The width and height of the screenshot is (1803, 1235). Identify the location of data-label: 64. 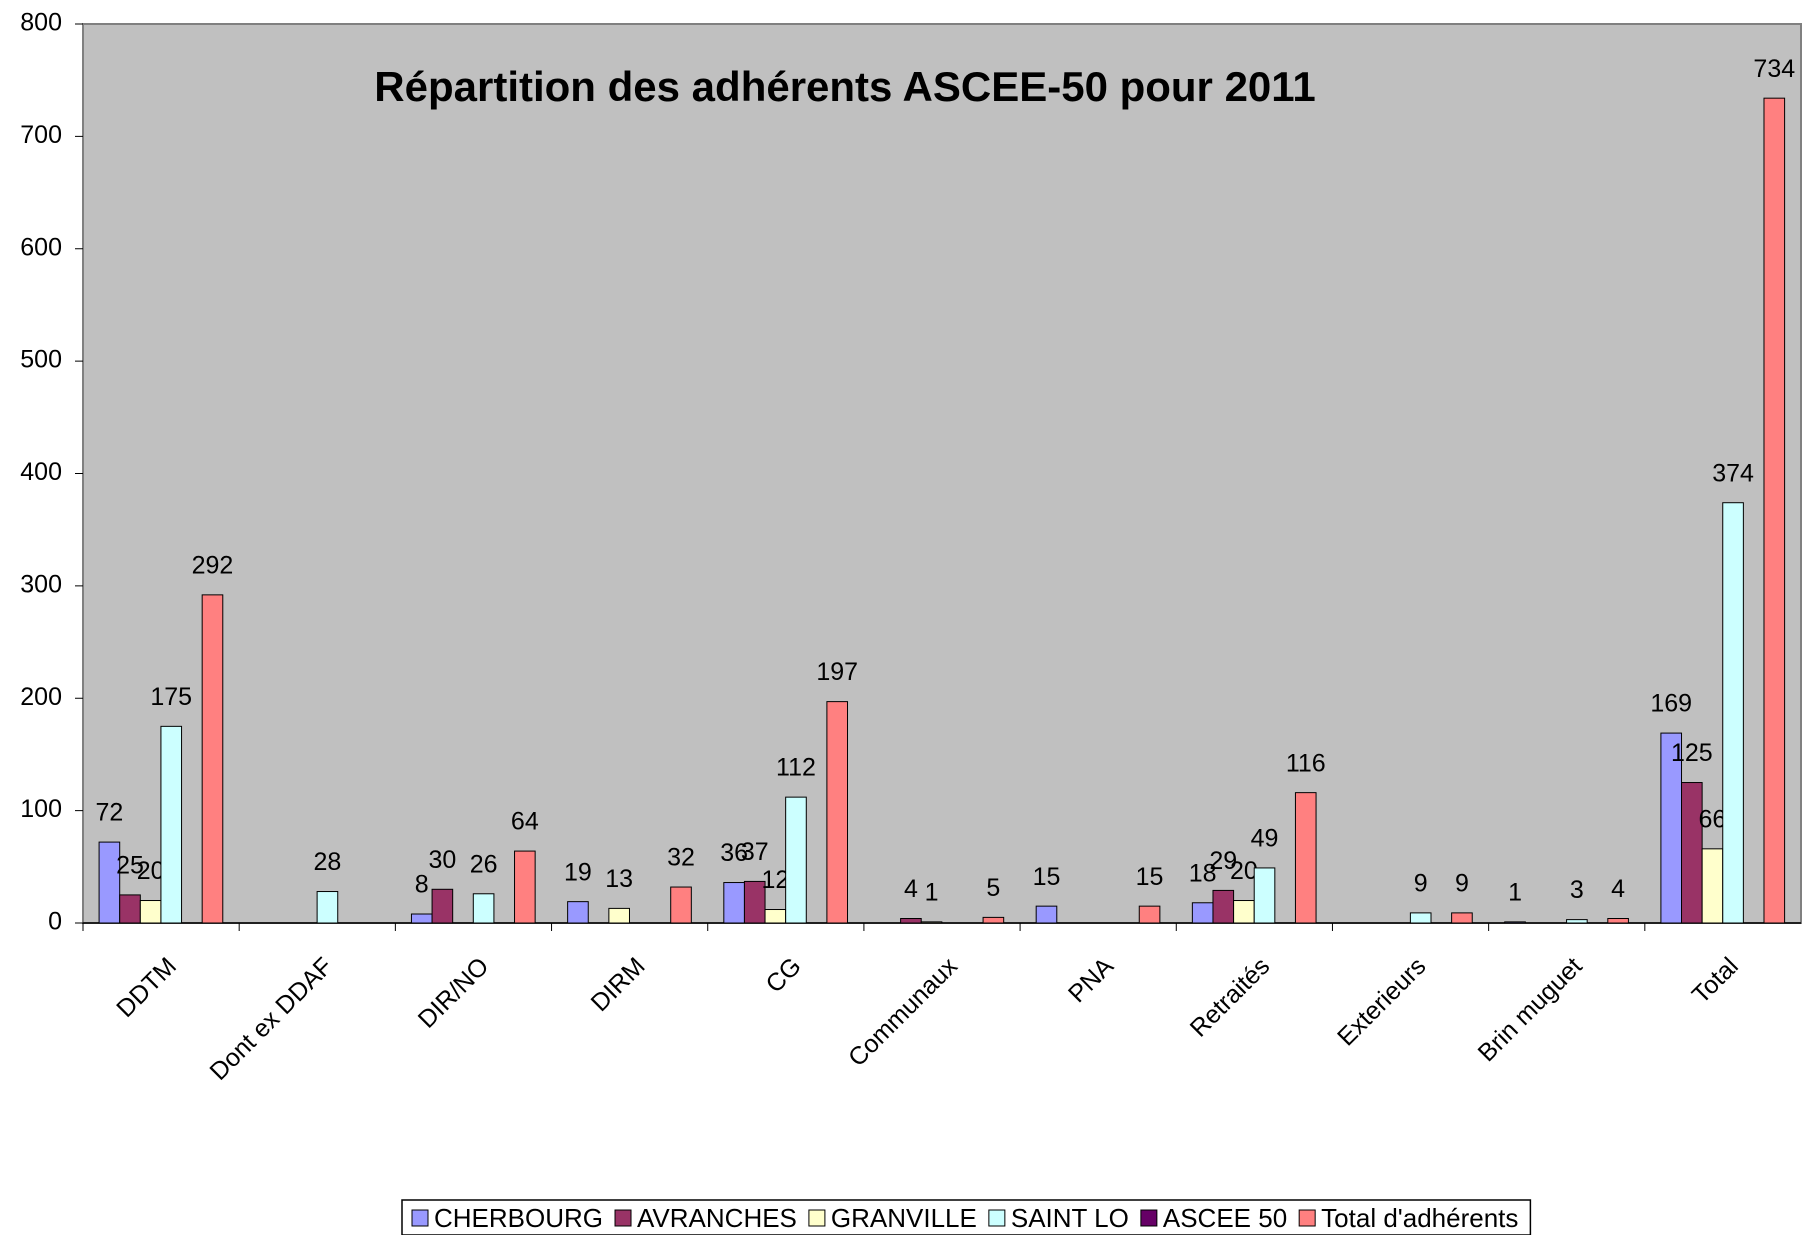
(525, 822).